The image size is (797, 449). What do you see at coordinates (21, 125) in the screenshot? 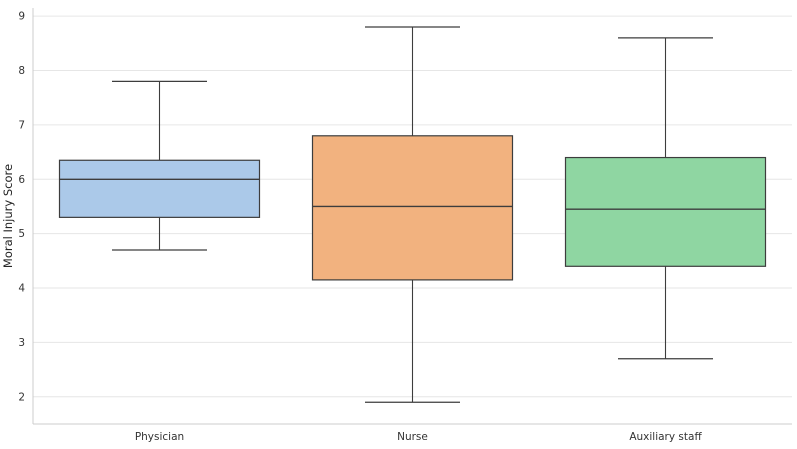
I see `y-tick-label: 7` at bounding box center [21, 125].